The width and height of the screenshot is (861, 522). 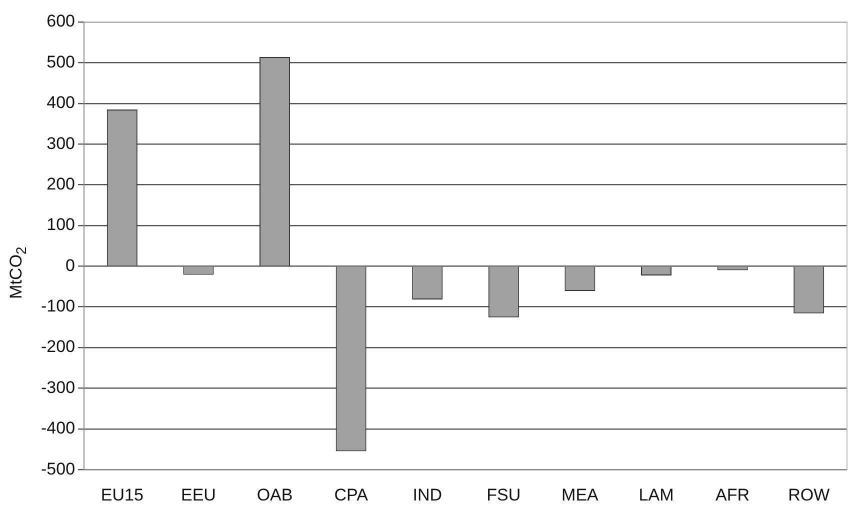 I want to click on x-tick-label: IND, so click(x=427, y=494).